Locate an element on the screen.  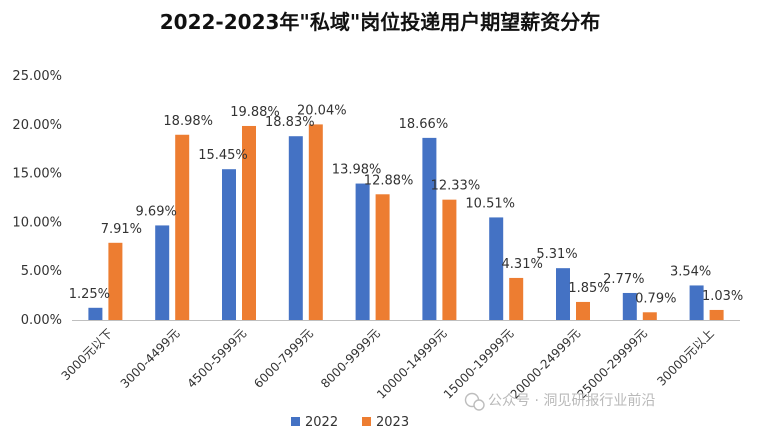
x-tick-label: 6000-7999元 is located at coordinates (283, 358).